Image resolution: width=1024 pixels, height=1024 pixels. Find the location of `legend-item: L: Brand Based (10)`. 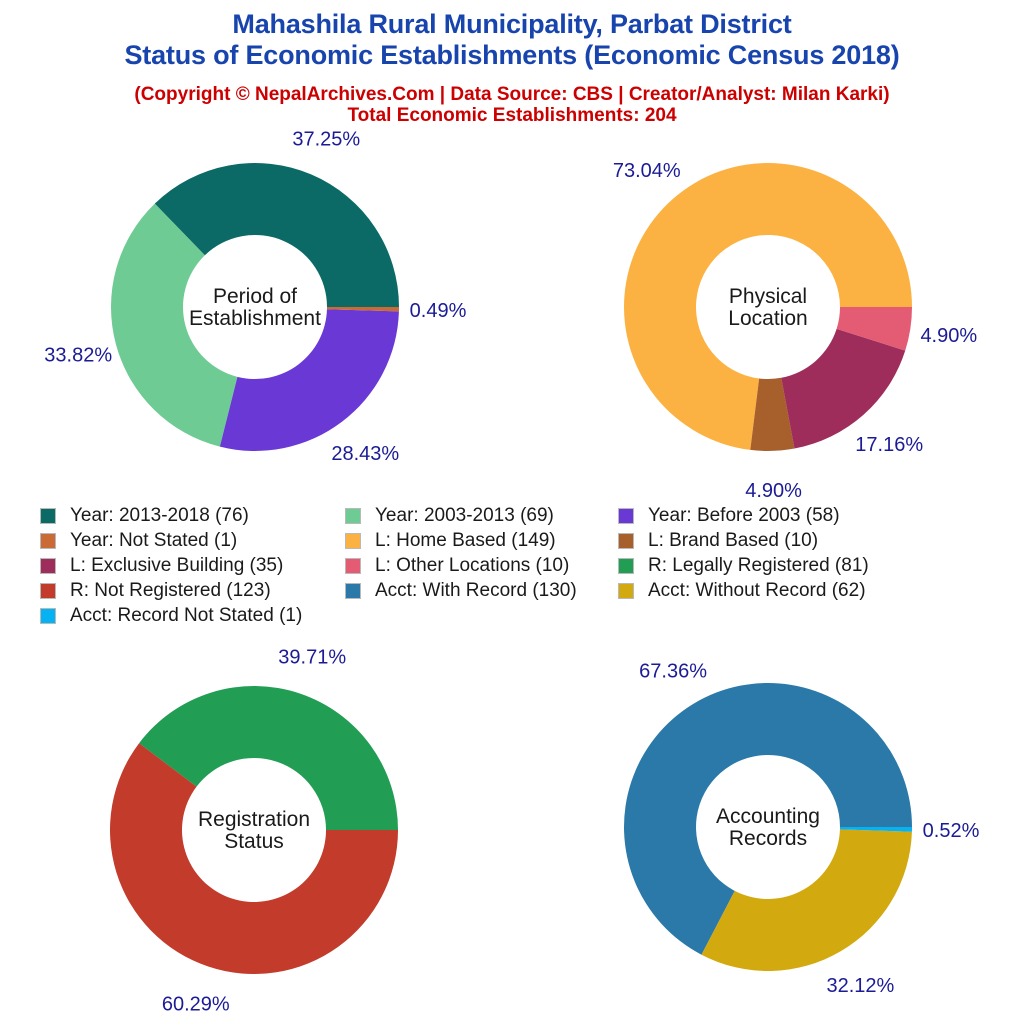

legend-item: L: Brand Based (10) is located at coordinates (743, 540).